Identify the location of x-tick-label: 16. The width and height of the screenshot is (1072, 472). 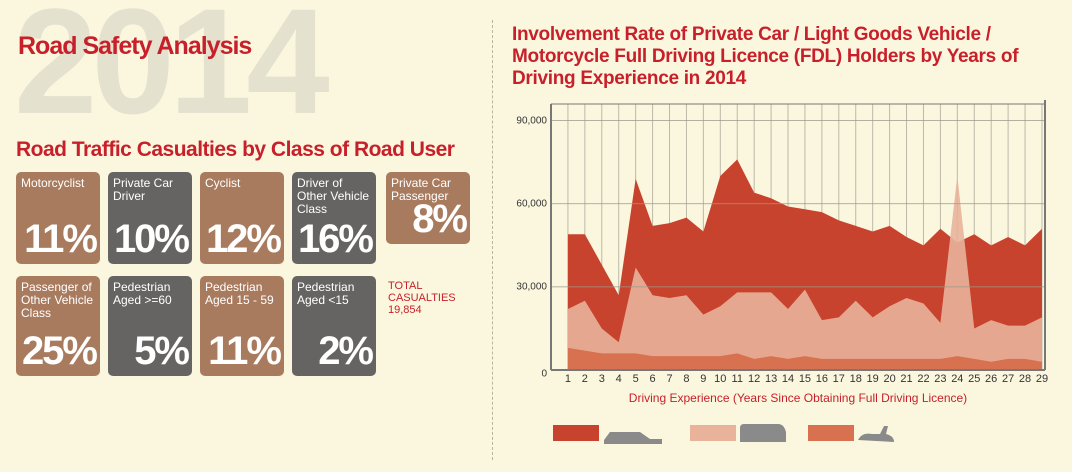
(822, 379).